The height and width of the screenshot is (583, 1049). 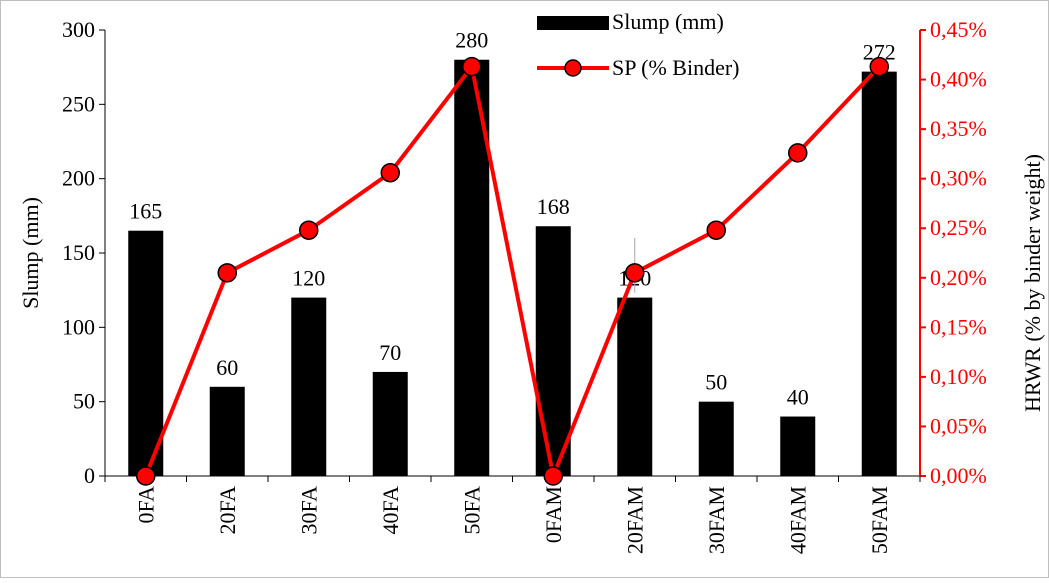 I want to click on bar-20FA, so click(x=227, y=431).